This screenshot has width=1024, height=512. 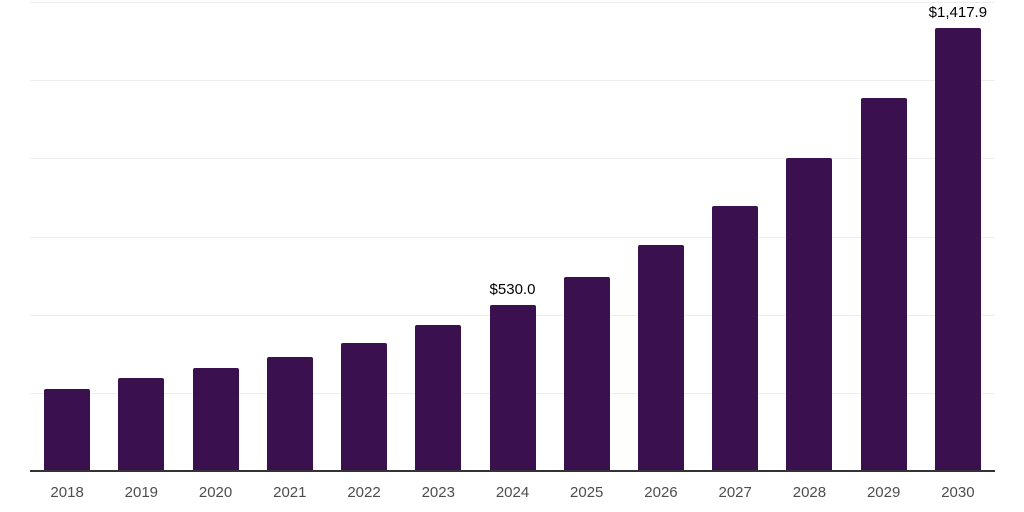 What do you see at coordinates (512, 290) in the screenshot?
I see `bar-value-label: $530.0` at bounding box center [512, 290].